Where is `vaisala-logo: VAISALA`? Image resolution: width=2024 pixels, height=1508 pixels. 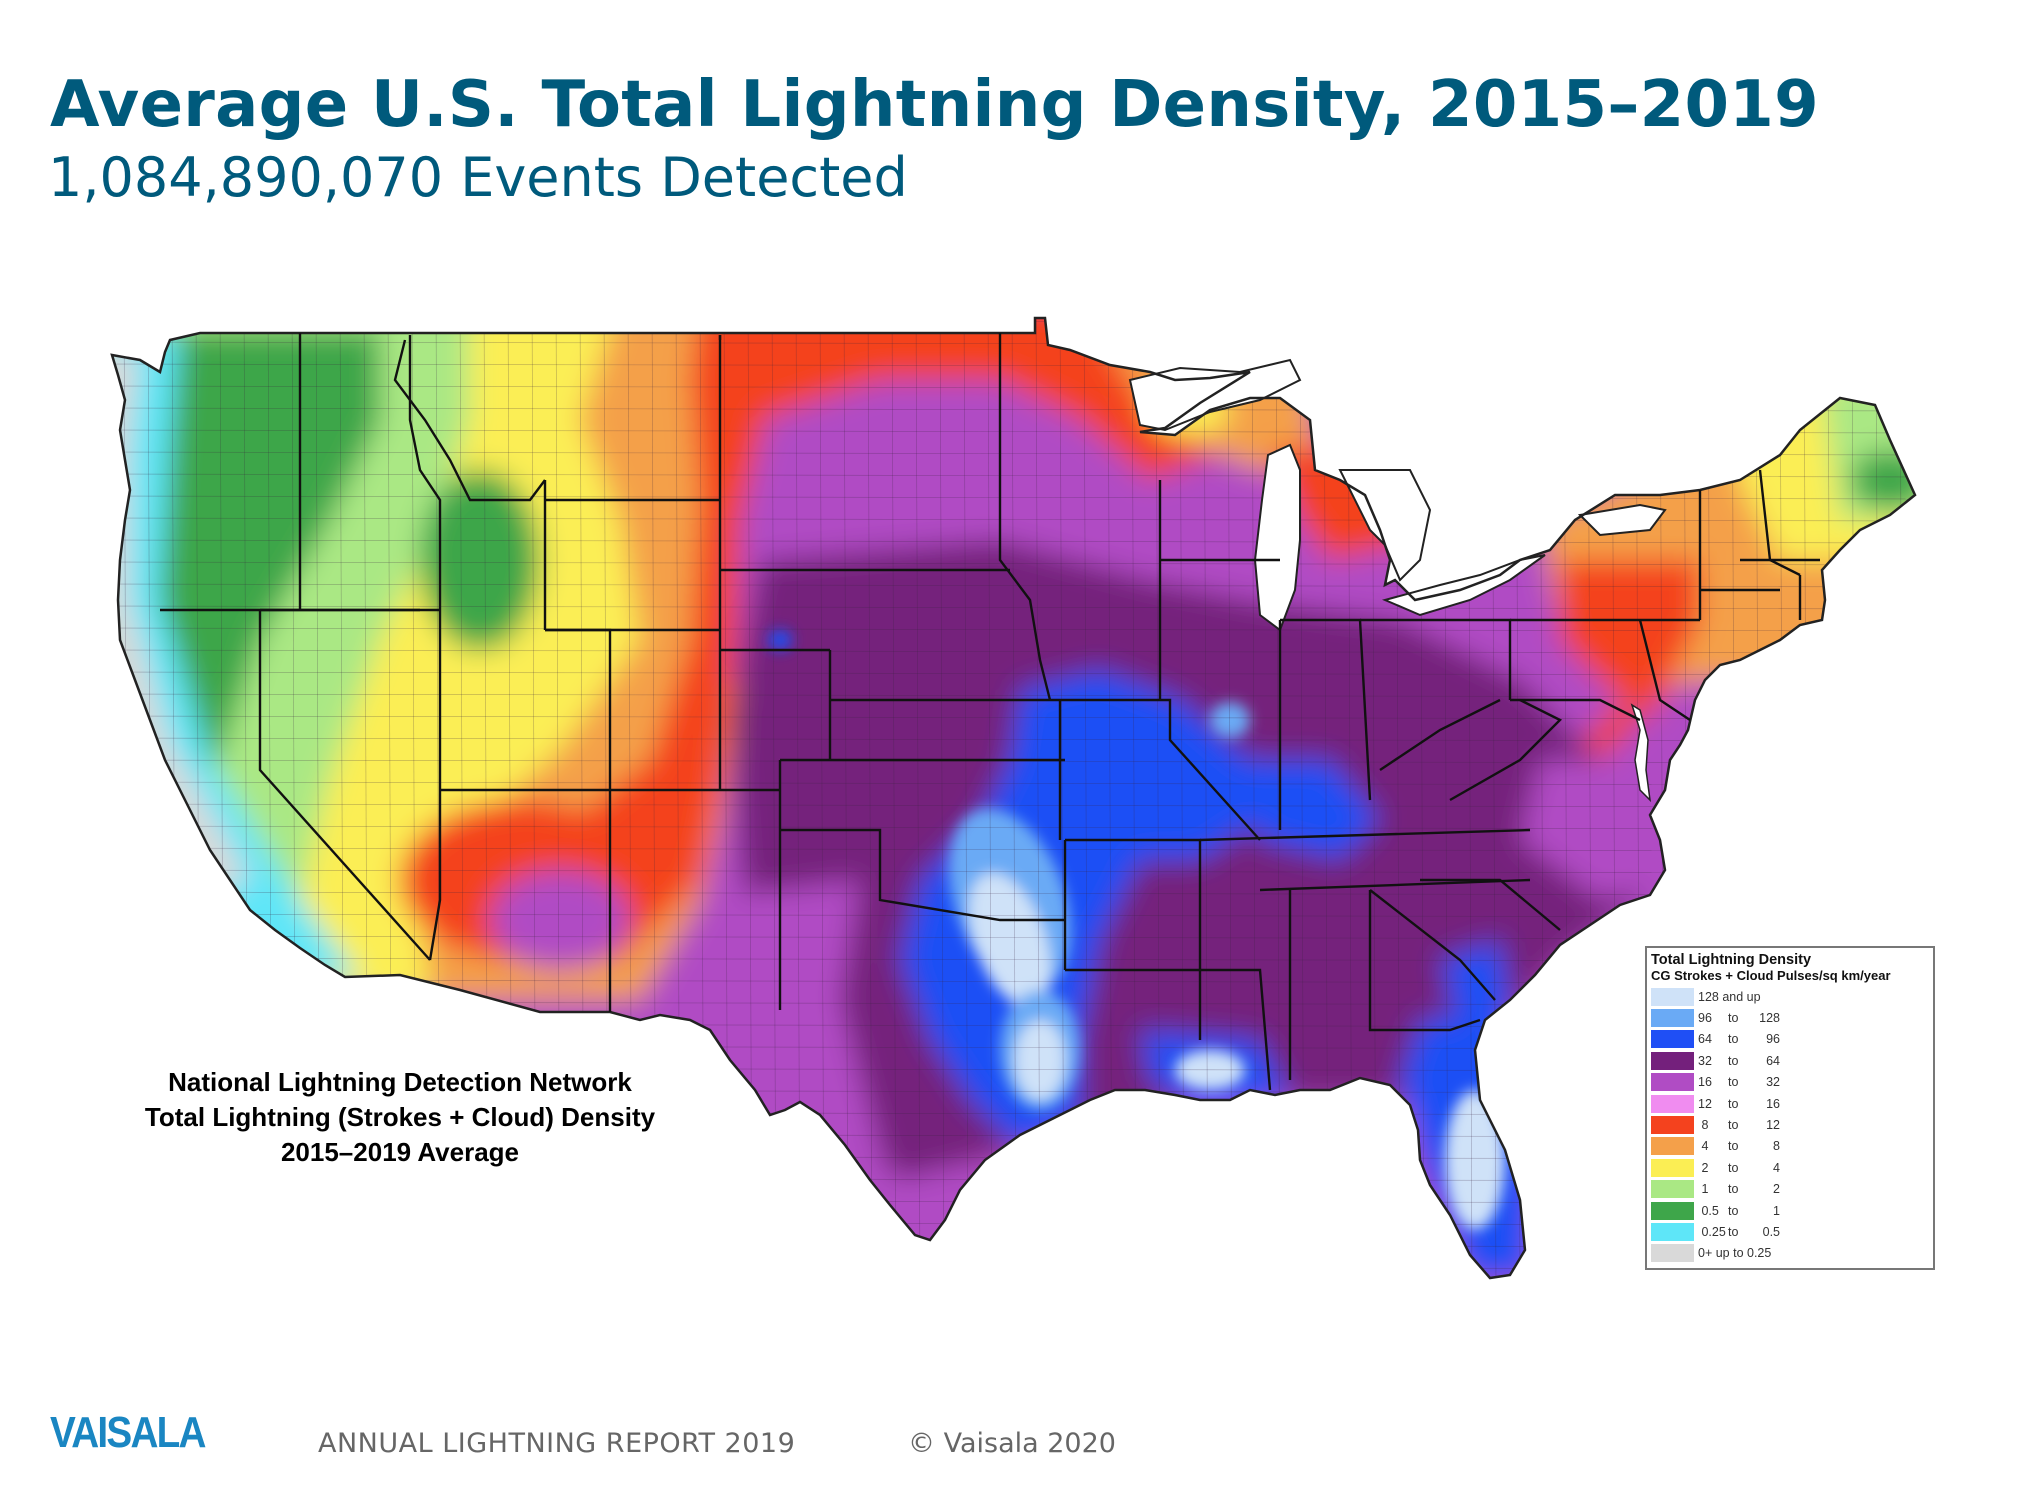 vaisala-logo: VAISALA is located at coordinates (128, 1432).